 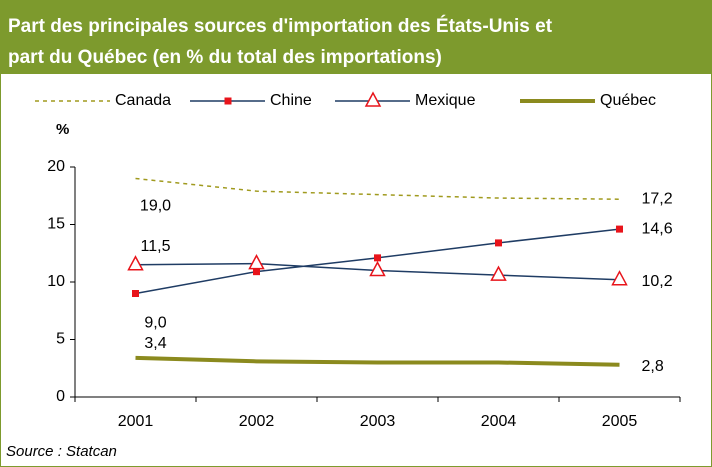 I want to click on data-label: 17,2, so click(x=657, y=198).